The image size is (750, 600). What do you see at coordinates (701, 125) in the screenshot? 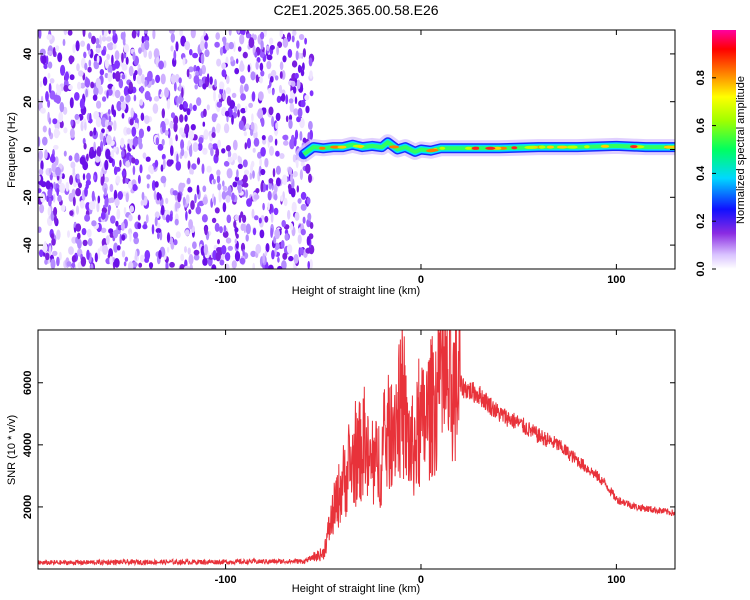
I see `colorbar-tick-label: 0.6` at bounding box center [701, 125].